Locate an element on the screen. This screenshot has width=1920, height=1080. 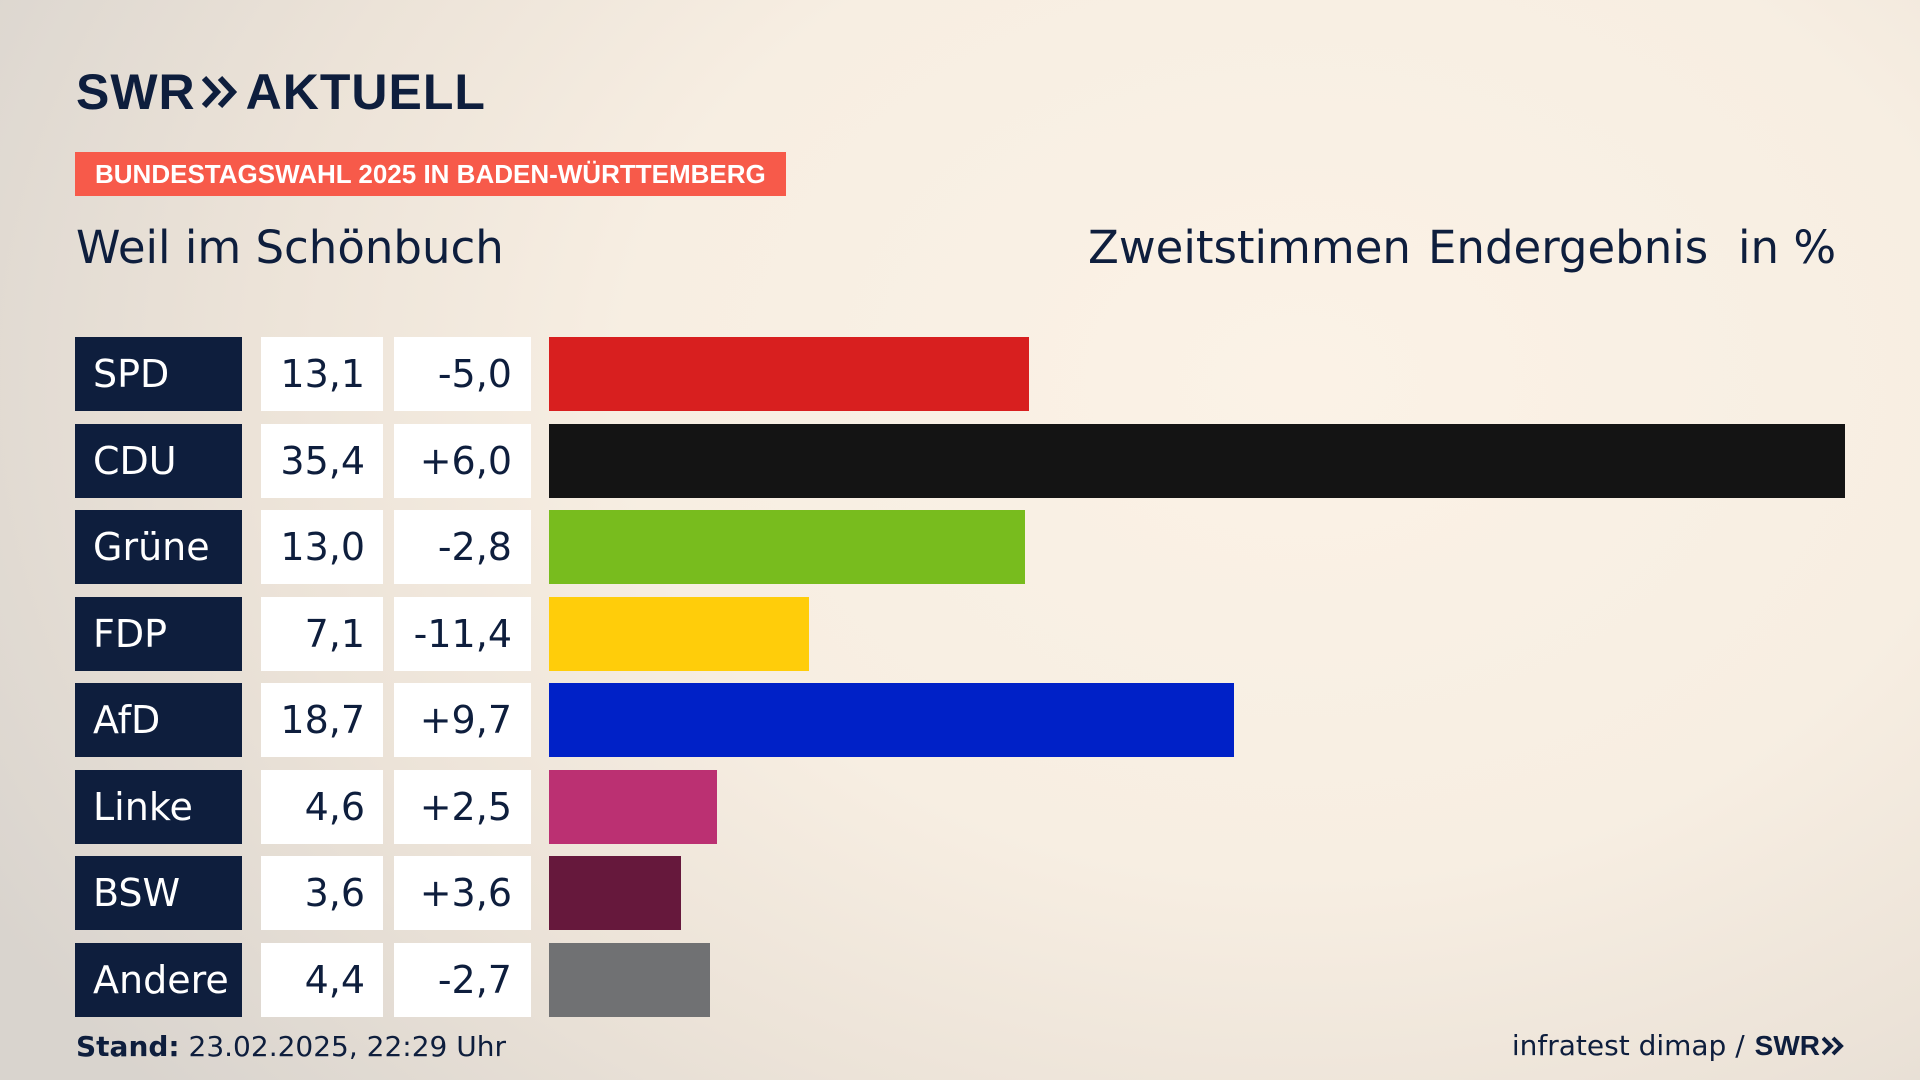
party-result: 3,6 is located at coordinates (322, 893).